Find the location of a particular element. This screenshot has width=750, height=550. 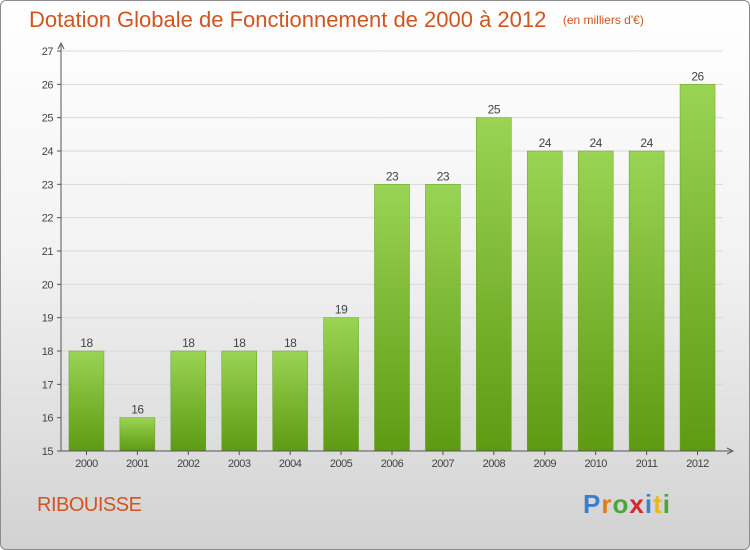

y-tick-label: 21 is located at coordinates (48, 252).